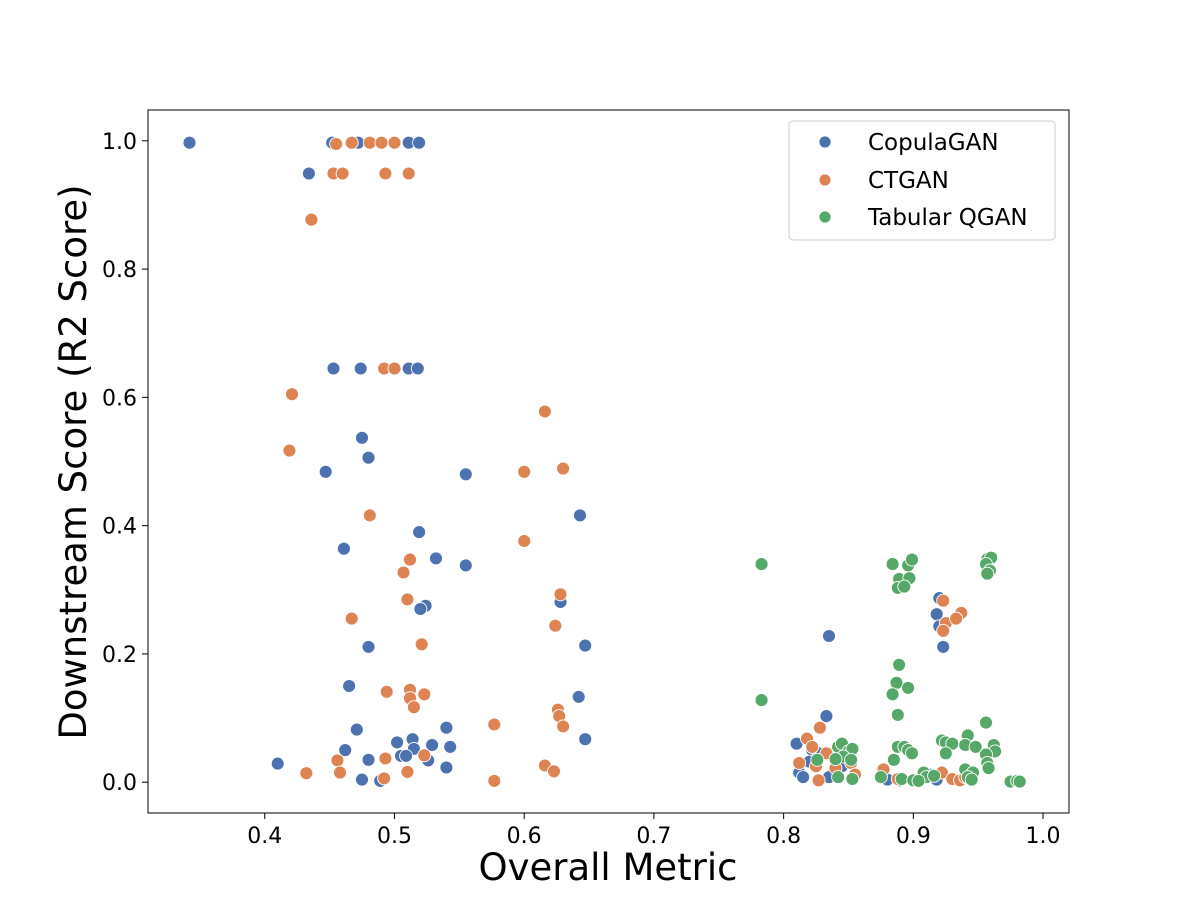 Image resolution: width=1187 pixels, height=913 pixels. What do you see at coordinates (825, 142) in the screenshot?
I see `legend-marker-copulagan` at bounding box center [825, 142].